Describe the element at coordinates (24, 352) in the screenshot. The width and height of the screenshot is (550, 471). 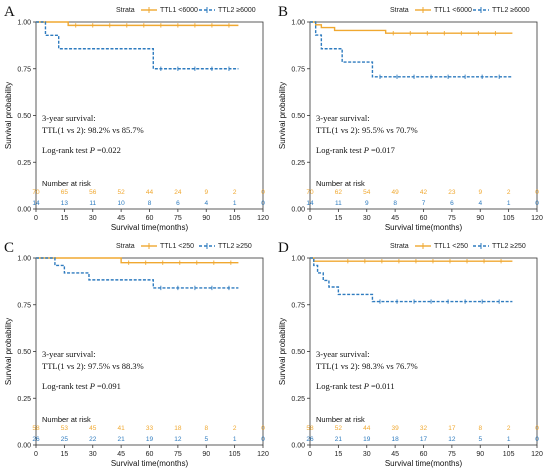
I see `y-tick-label: 0.50` at that location.